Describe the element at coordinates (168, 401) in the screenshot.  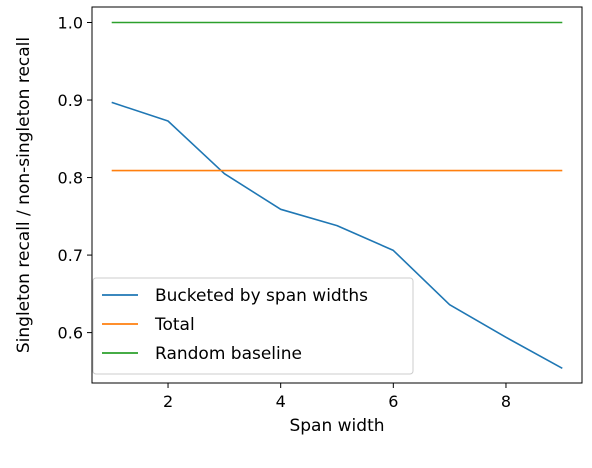
I see `x-tick-label: 2` at that location.